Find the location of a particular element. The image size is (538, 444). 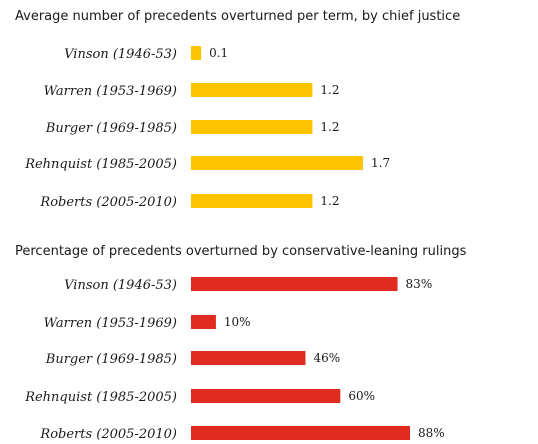

chart-2-value-label-roberts: 88% is located at coordinates (431, 433).